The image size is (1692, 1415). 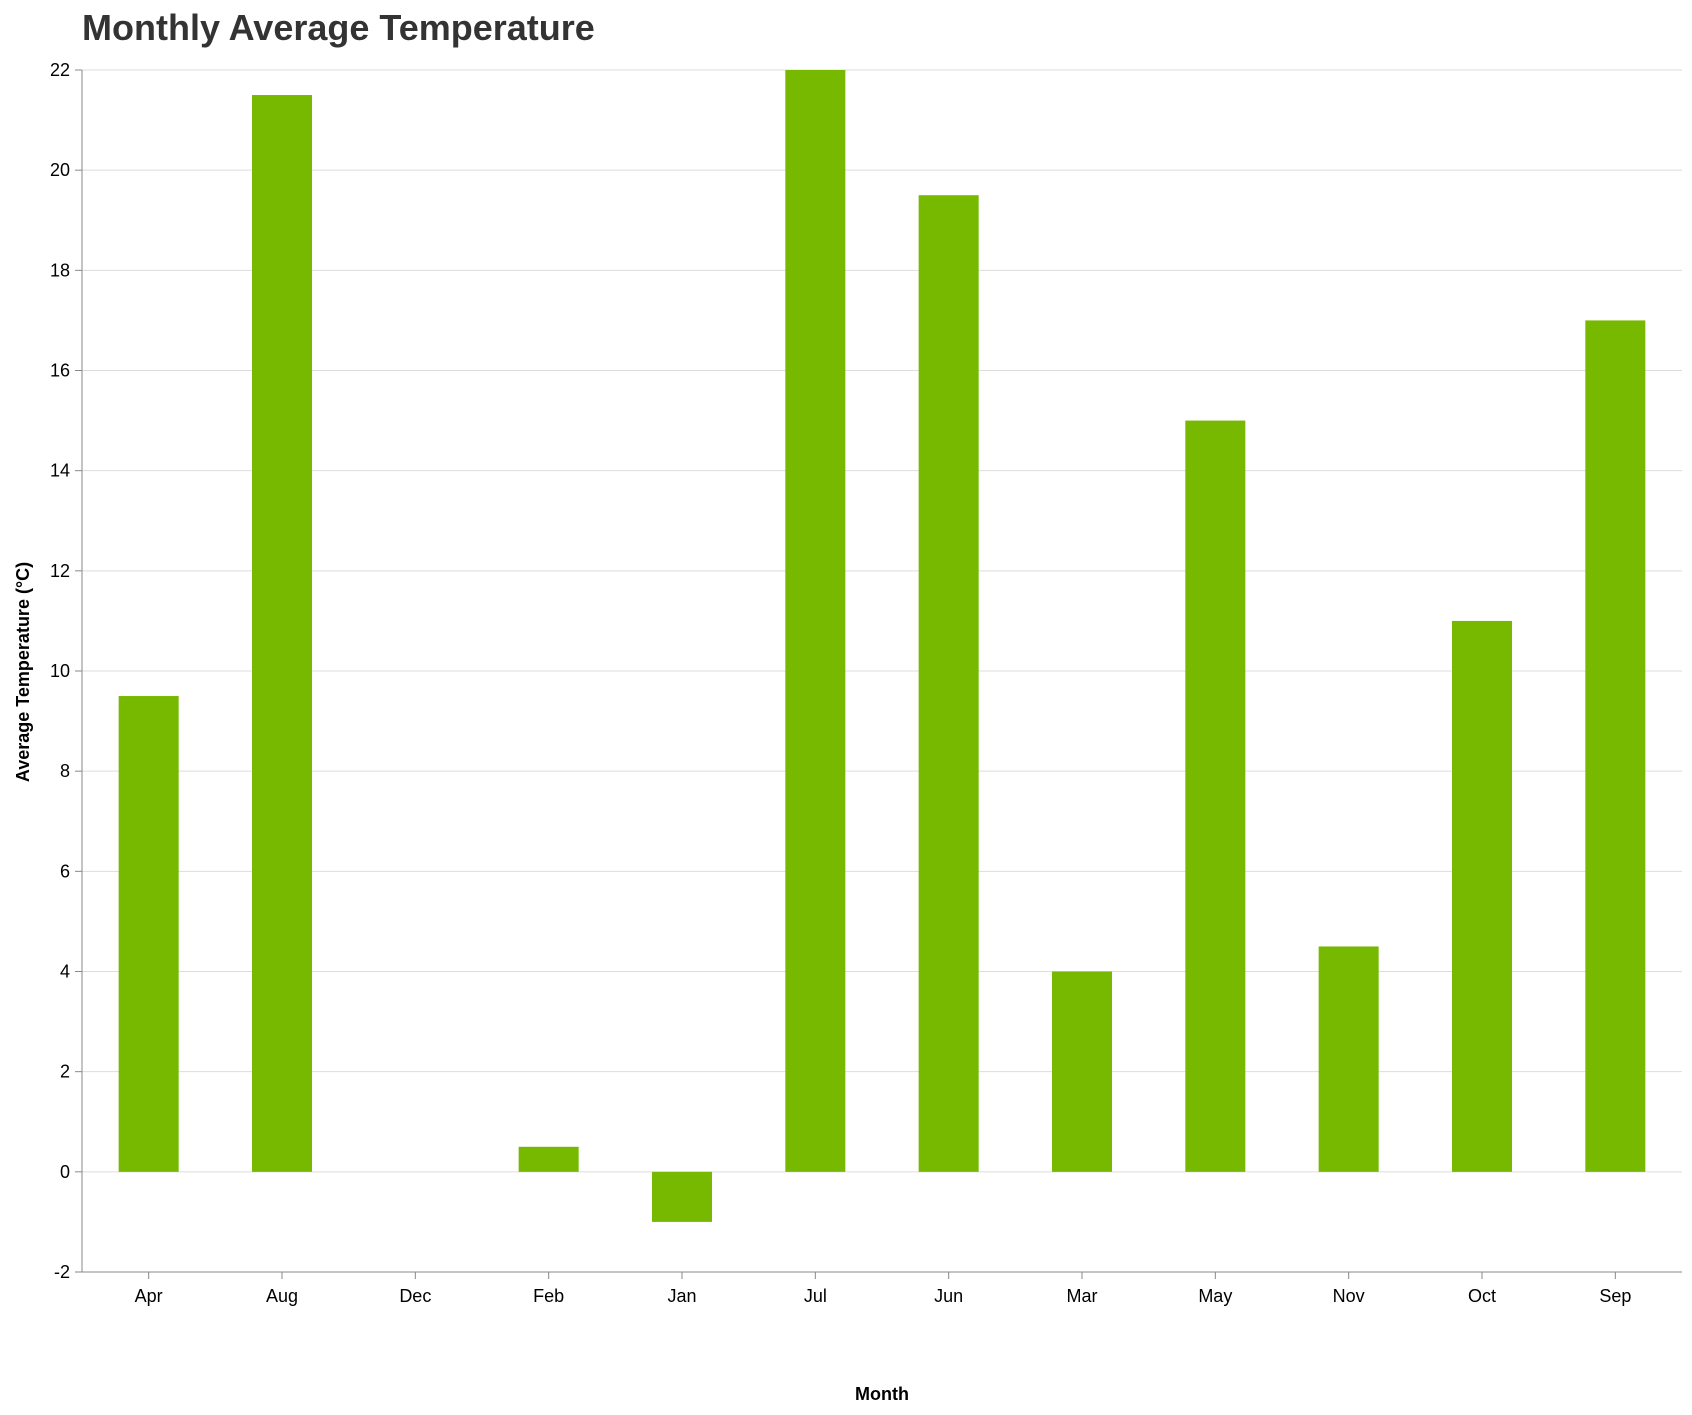 What do you see at coordinates (60, 70) in the screenshot?
I see `y-tick-label: 22` at bounding box center [60, 70].